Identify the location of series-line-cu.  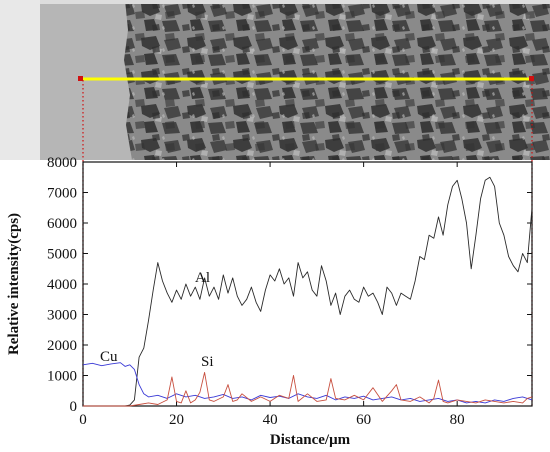
(307, 383).